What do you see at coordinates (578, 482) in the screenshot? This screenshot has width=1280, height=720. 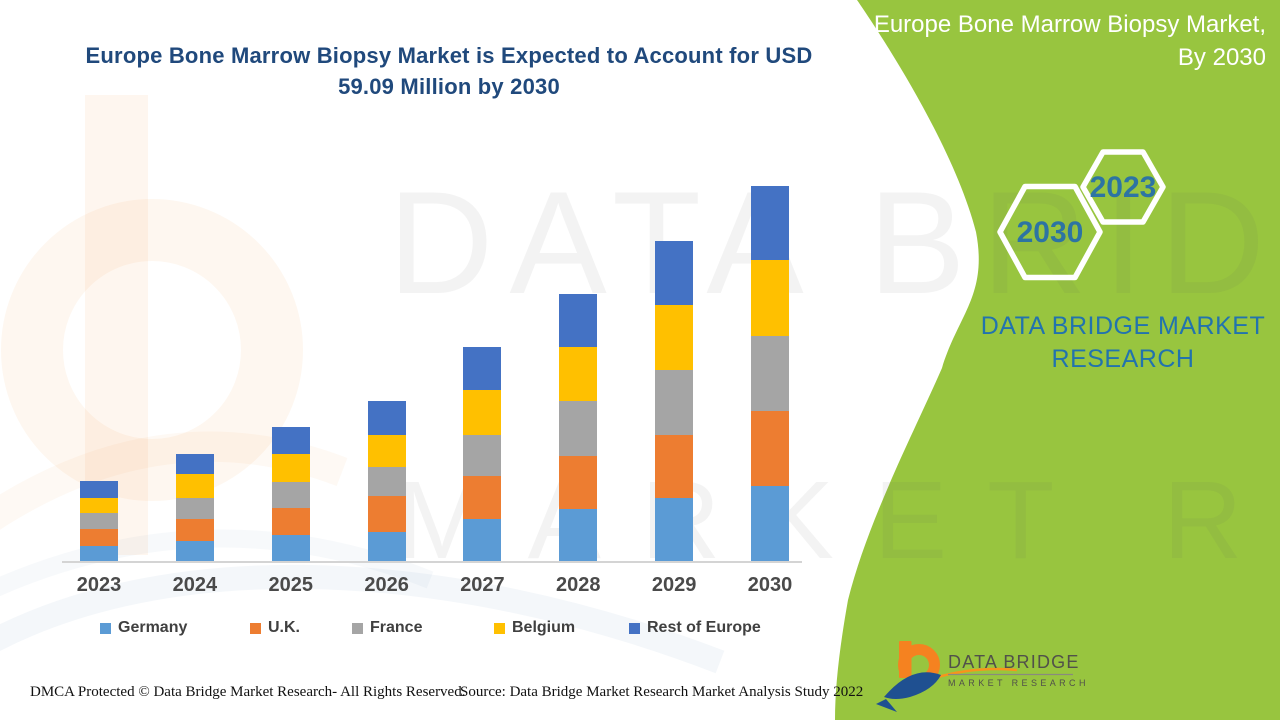 I see `bar-segment-u-k--2028` at bounding box center [578, 482].